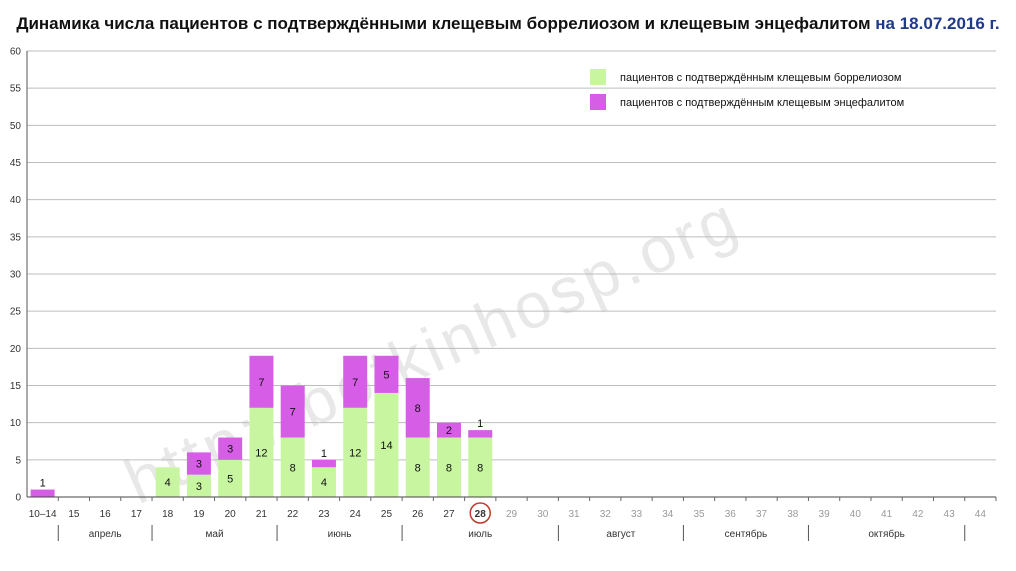  Describe the element at coordinates (105, 534) in the screenshot. I see `month-label: апрель` at that location.